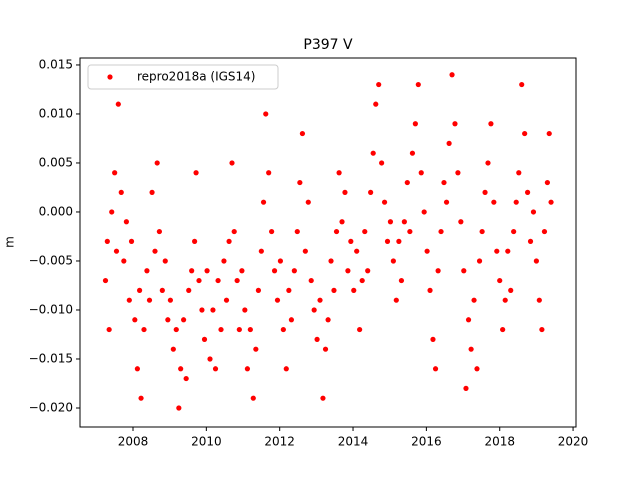  I want to click on y-tick-label: 0.000, so click(56, 211).